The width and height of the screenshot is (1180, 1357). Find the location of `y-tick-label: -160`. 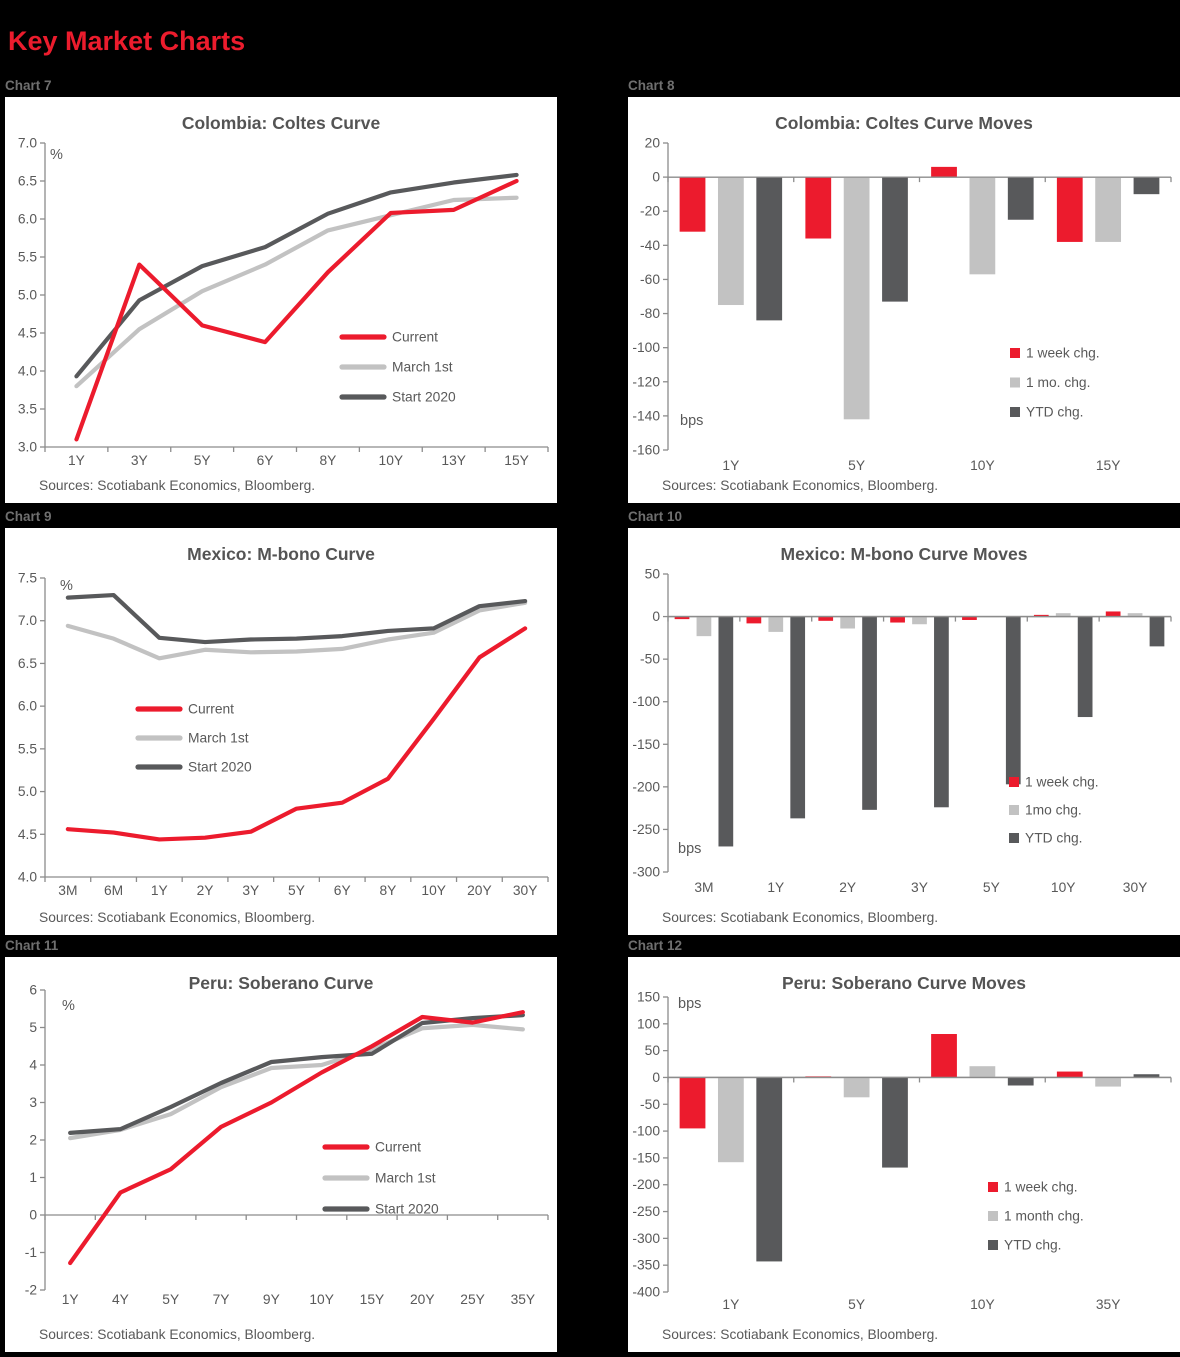

y-tick-label: -160 is located at coordinates (646, 450).